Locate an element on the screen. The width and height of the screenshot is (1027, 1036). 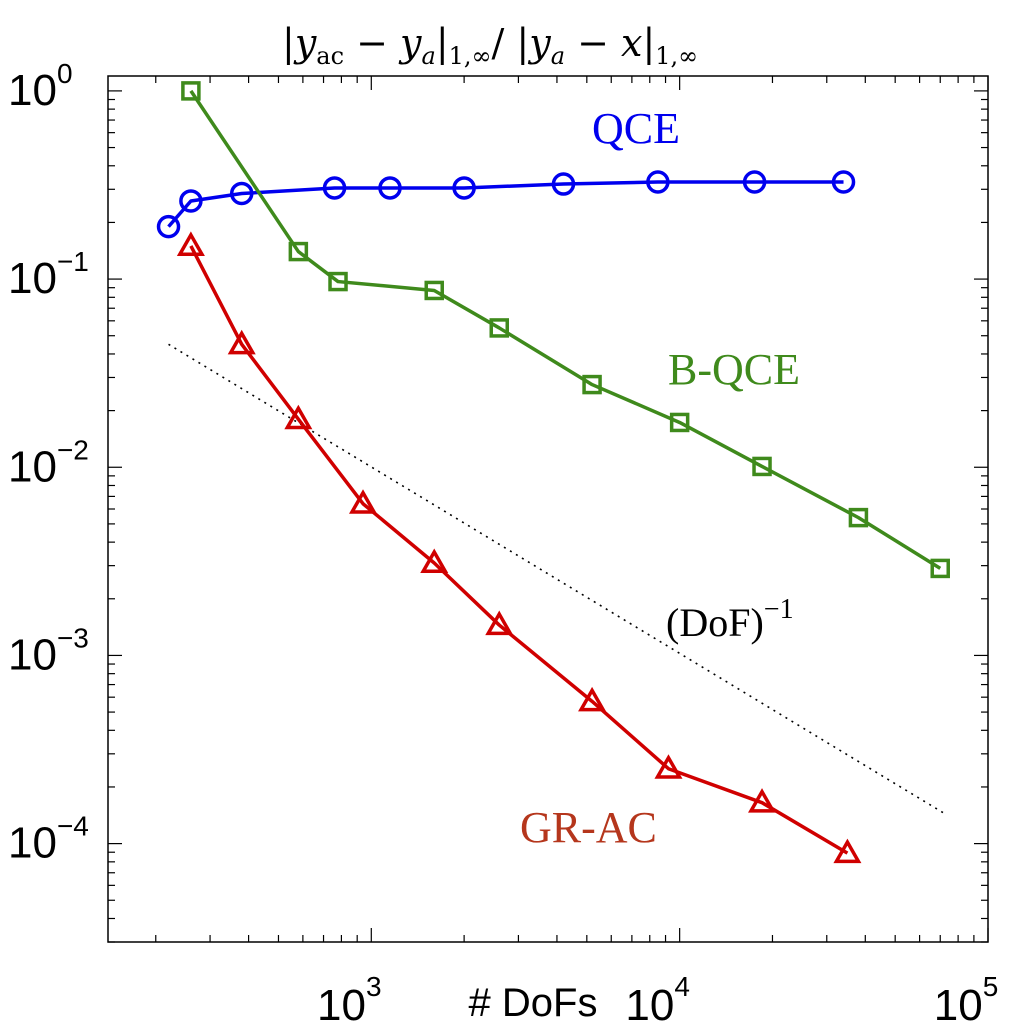
x-tick-label: 10³ is located at coordinates (349, 1000).